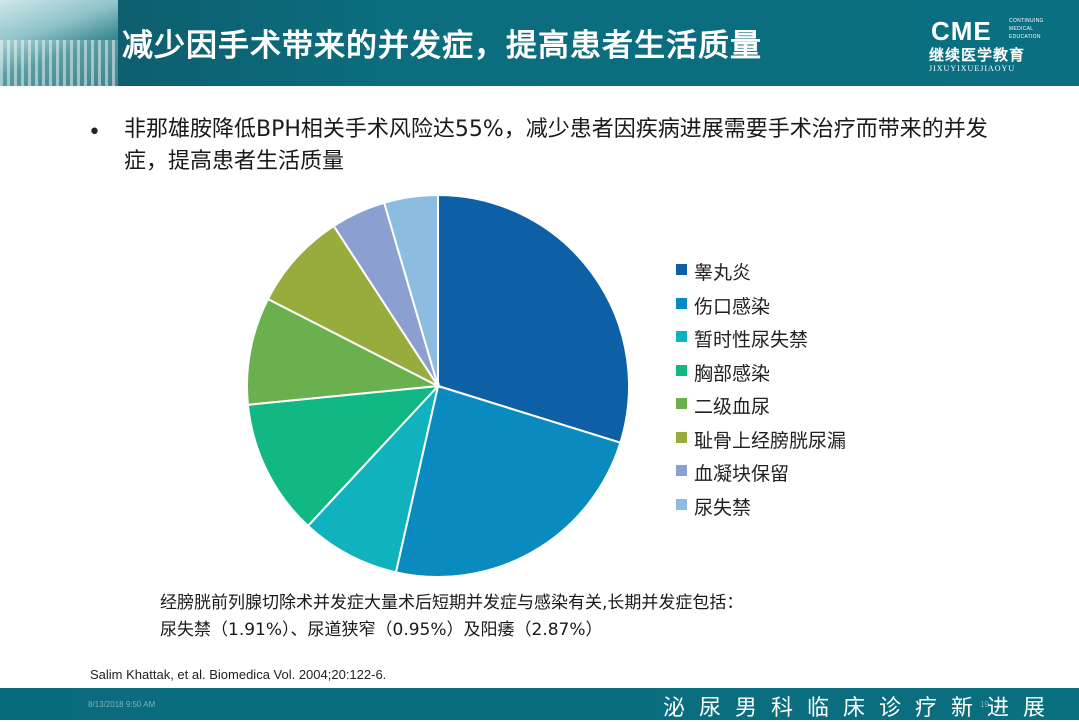  I want to click on legend-label: 耻骨上经膀胱尿漏, so click(770, 440).